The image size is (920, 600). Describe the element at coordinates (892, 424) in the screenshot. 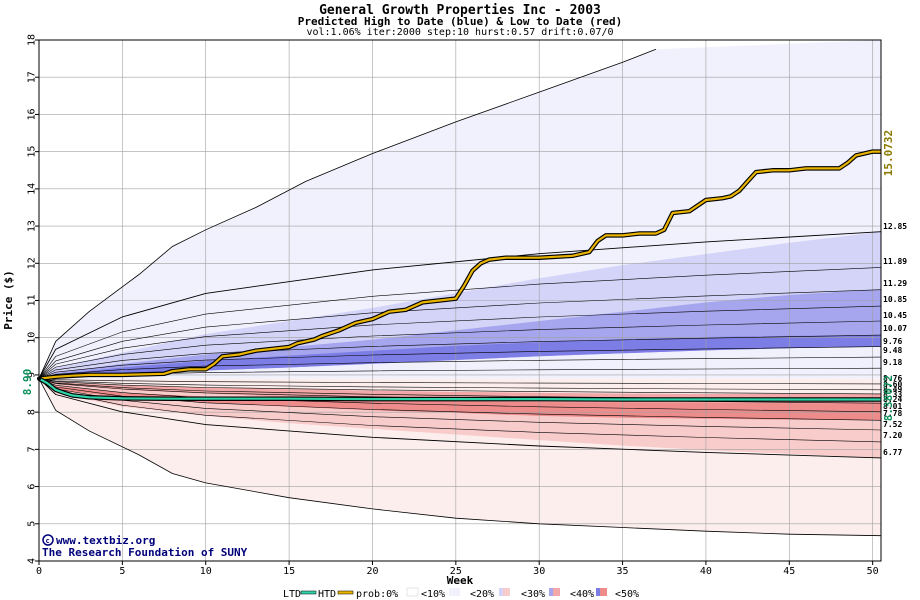

I see `end-label-16: 7.52` at that location.